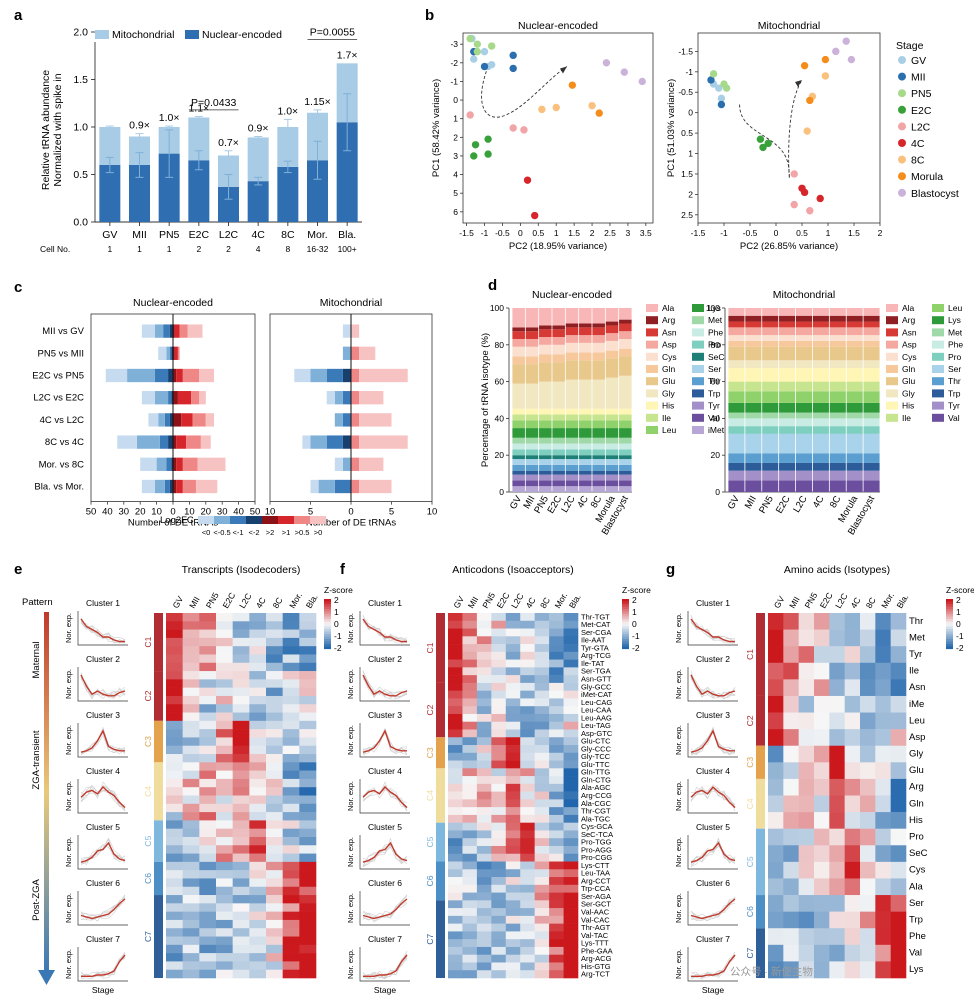 The height and width of the screenshot is (1003, 974). Describe the element at coordinates (545, 424) in the screenshot. I see `stack-segment-Leu` at that location.